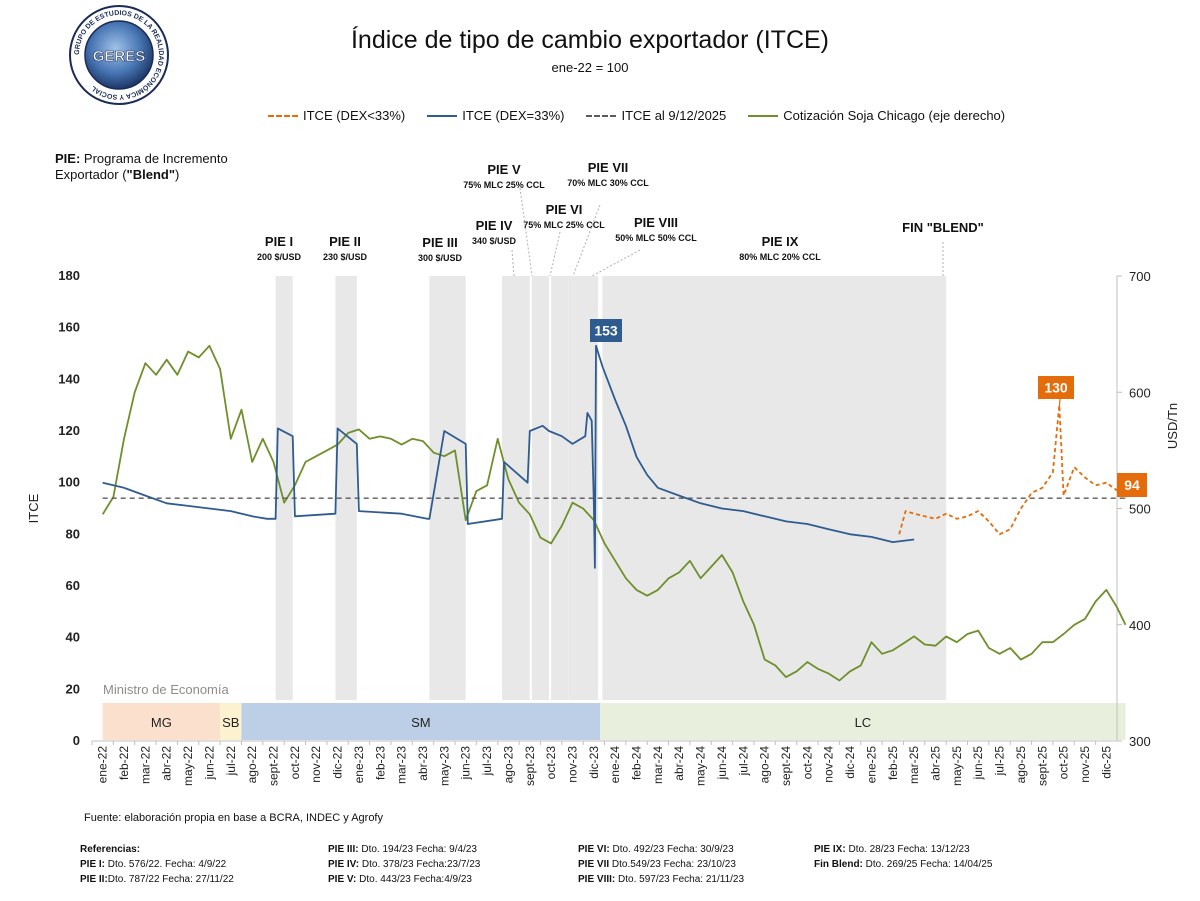  Describe the element at coordinates (153, 864) in the screenshot. I see `ref-item: PIE I: Dto. 576/22. Fecha: 4/9/22` at that location.